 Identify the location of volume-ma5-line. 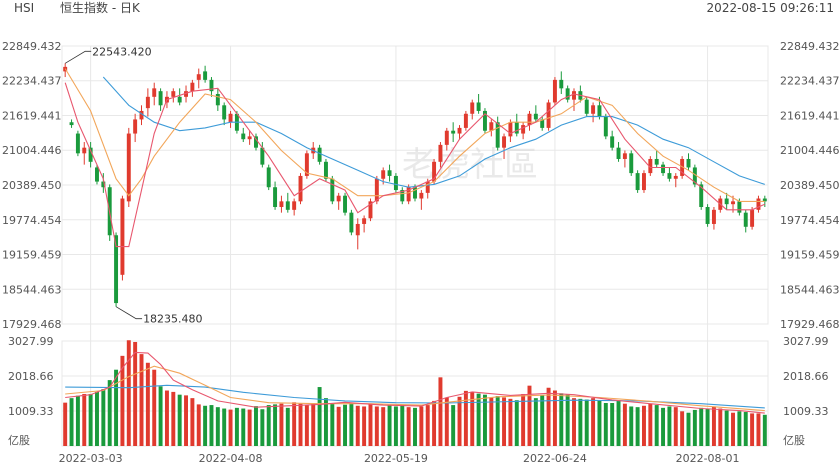
(415, 382).